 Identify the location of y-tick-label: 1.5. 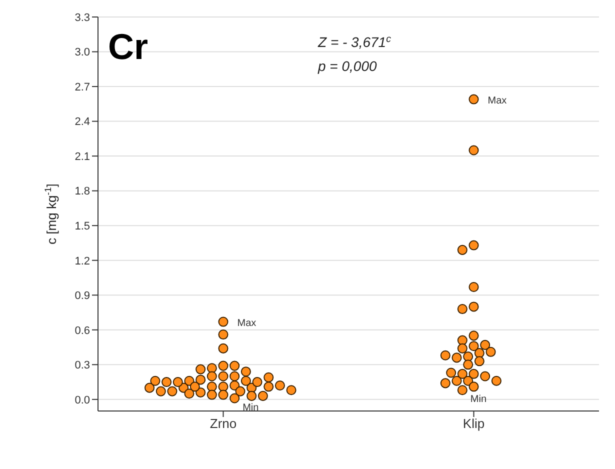
(82, 226).